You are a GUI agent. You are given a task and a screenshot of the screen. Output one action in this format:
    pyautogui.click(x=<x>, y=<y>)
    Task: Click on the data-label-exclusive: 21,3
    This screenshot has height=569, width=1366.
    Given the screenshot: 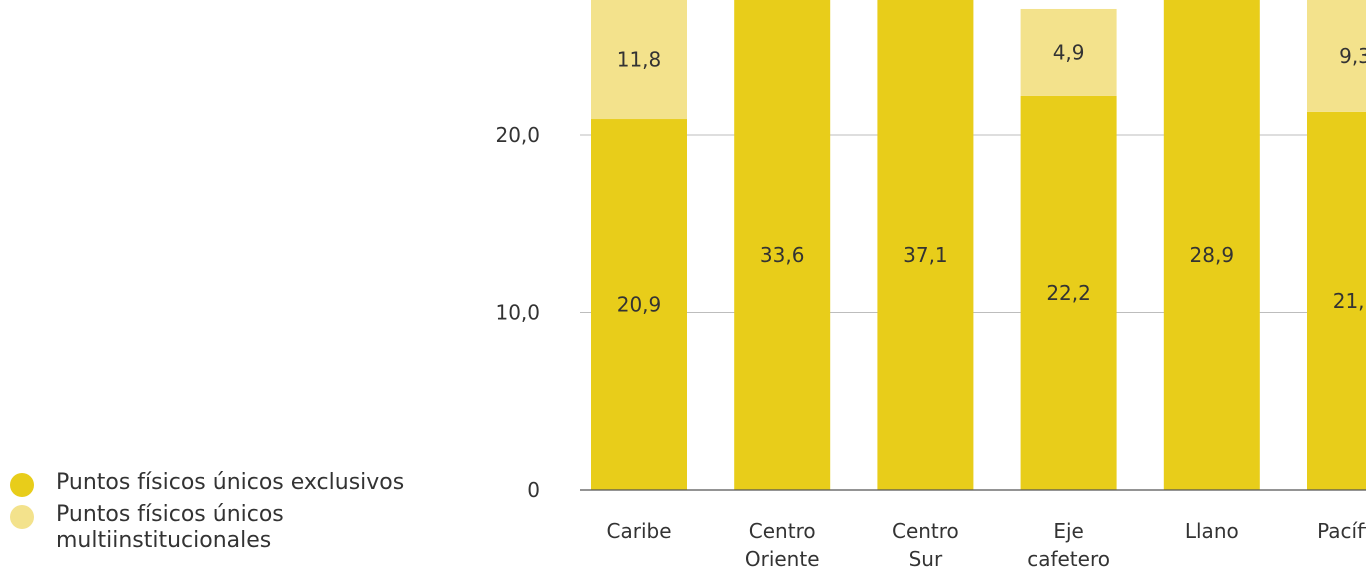 What is the action you would take?
    pyautogui.click(x=1349, y=301)
    